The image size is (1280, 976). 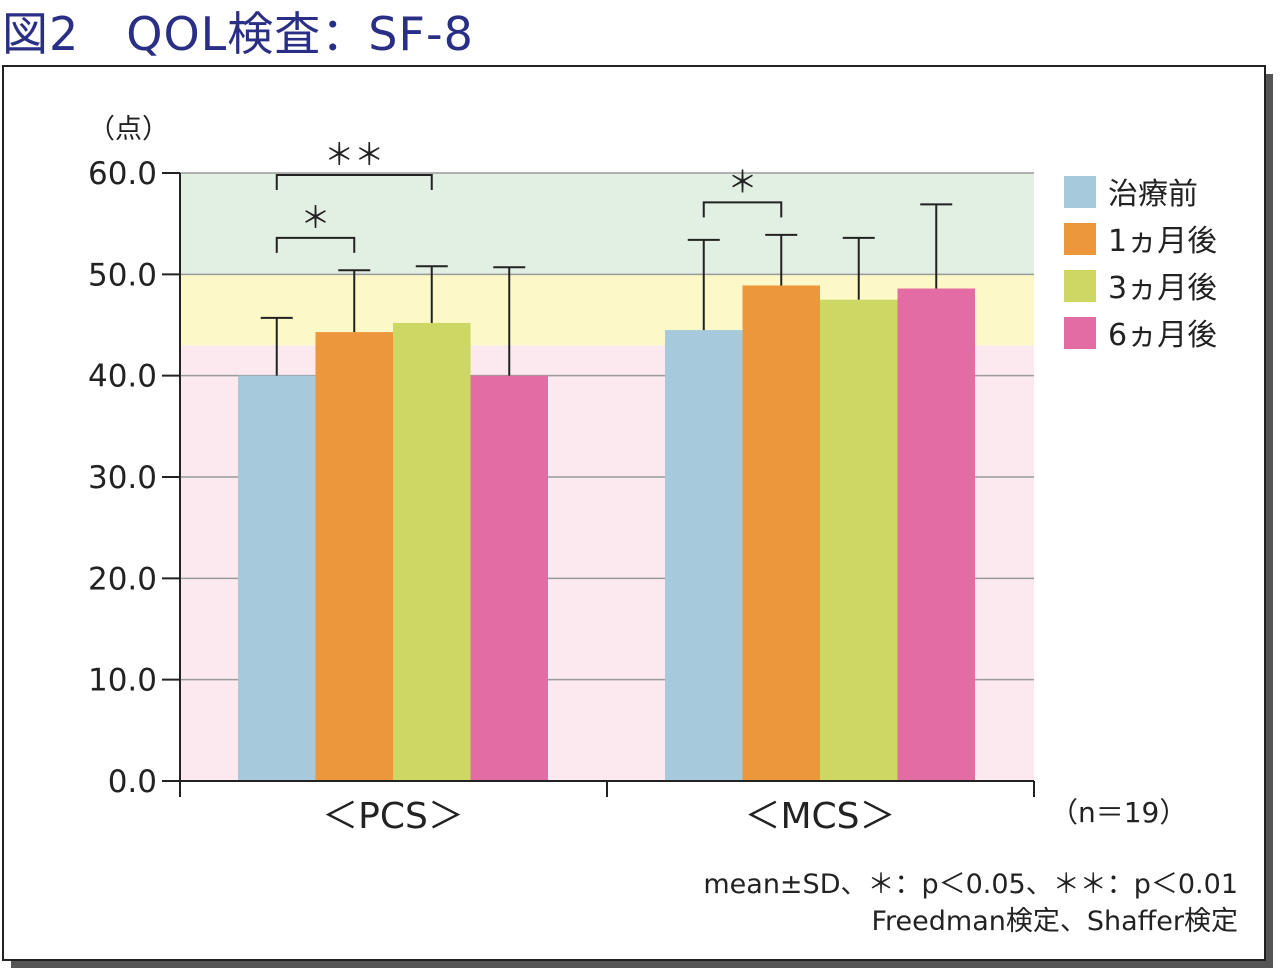 What do you see at coordinates (122, 579) in the screenshot?
I see `y-tick-label-2: 20.0` at bounding box center [122, 579].